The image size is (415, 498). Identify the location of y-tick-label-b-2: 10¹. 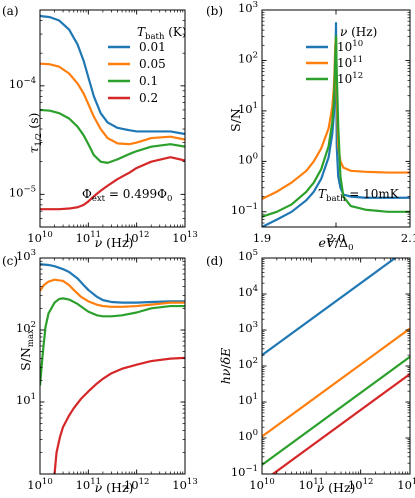
(248, 108).